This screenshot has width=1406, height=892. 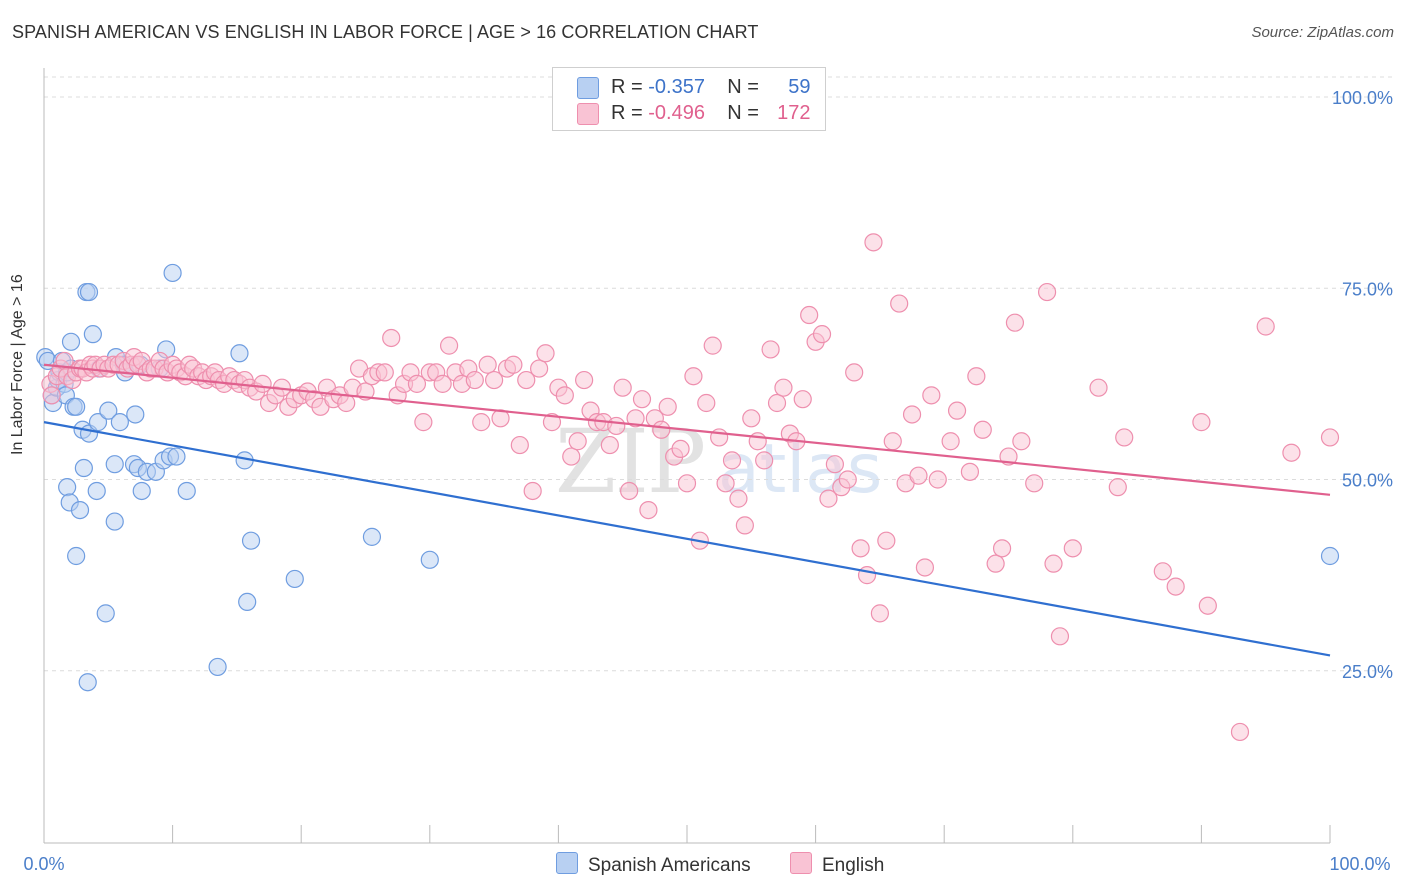 I want to click on legend-item-spanish-americans: Spanish Americans, so click(x=653, y=864).